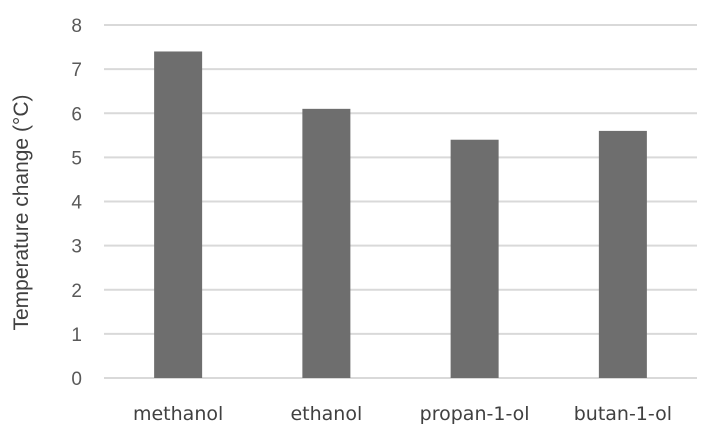 This screenshot has width=702, height=425. What do you see at coordinates (178, 414) in the screenshot?
I see `x-tick-label: methanol` at bounding box center [178, 414].